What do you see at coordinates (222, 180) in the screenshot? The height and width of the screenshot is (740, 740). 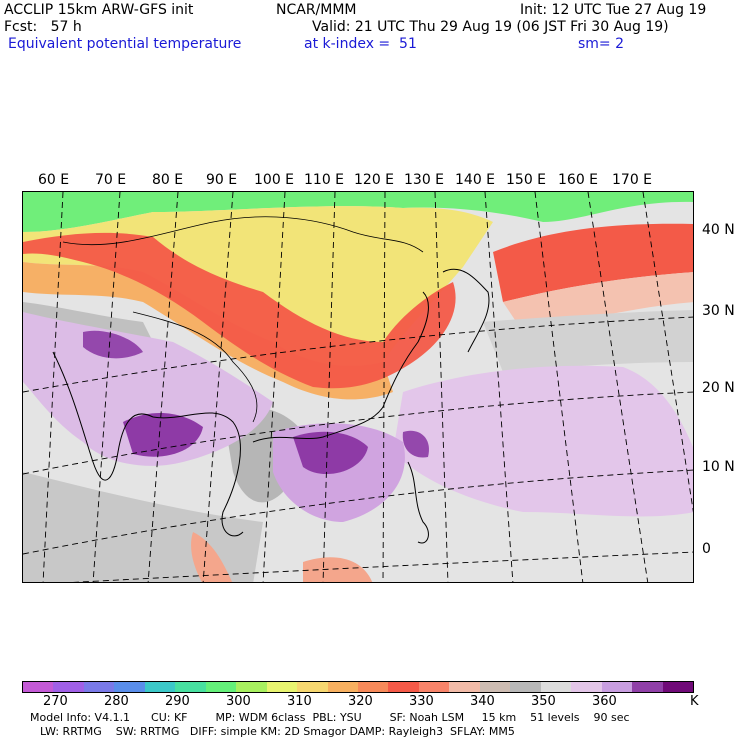 I see `lon-label: 90 E` at bounding box center [222, 180].